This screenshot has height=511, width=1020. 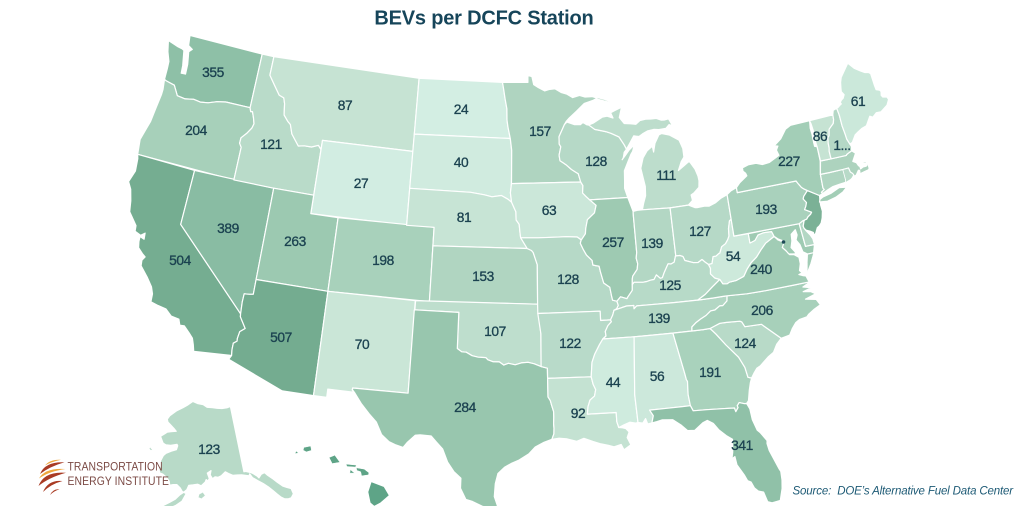 I want to click on svg-text: 40, so click(x=461, y=162).